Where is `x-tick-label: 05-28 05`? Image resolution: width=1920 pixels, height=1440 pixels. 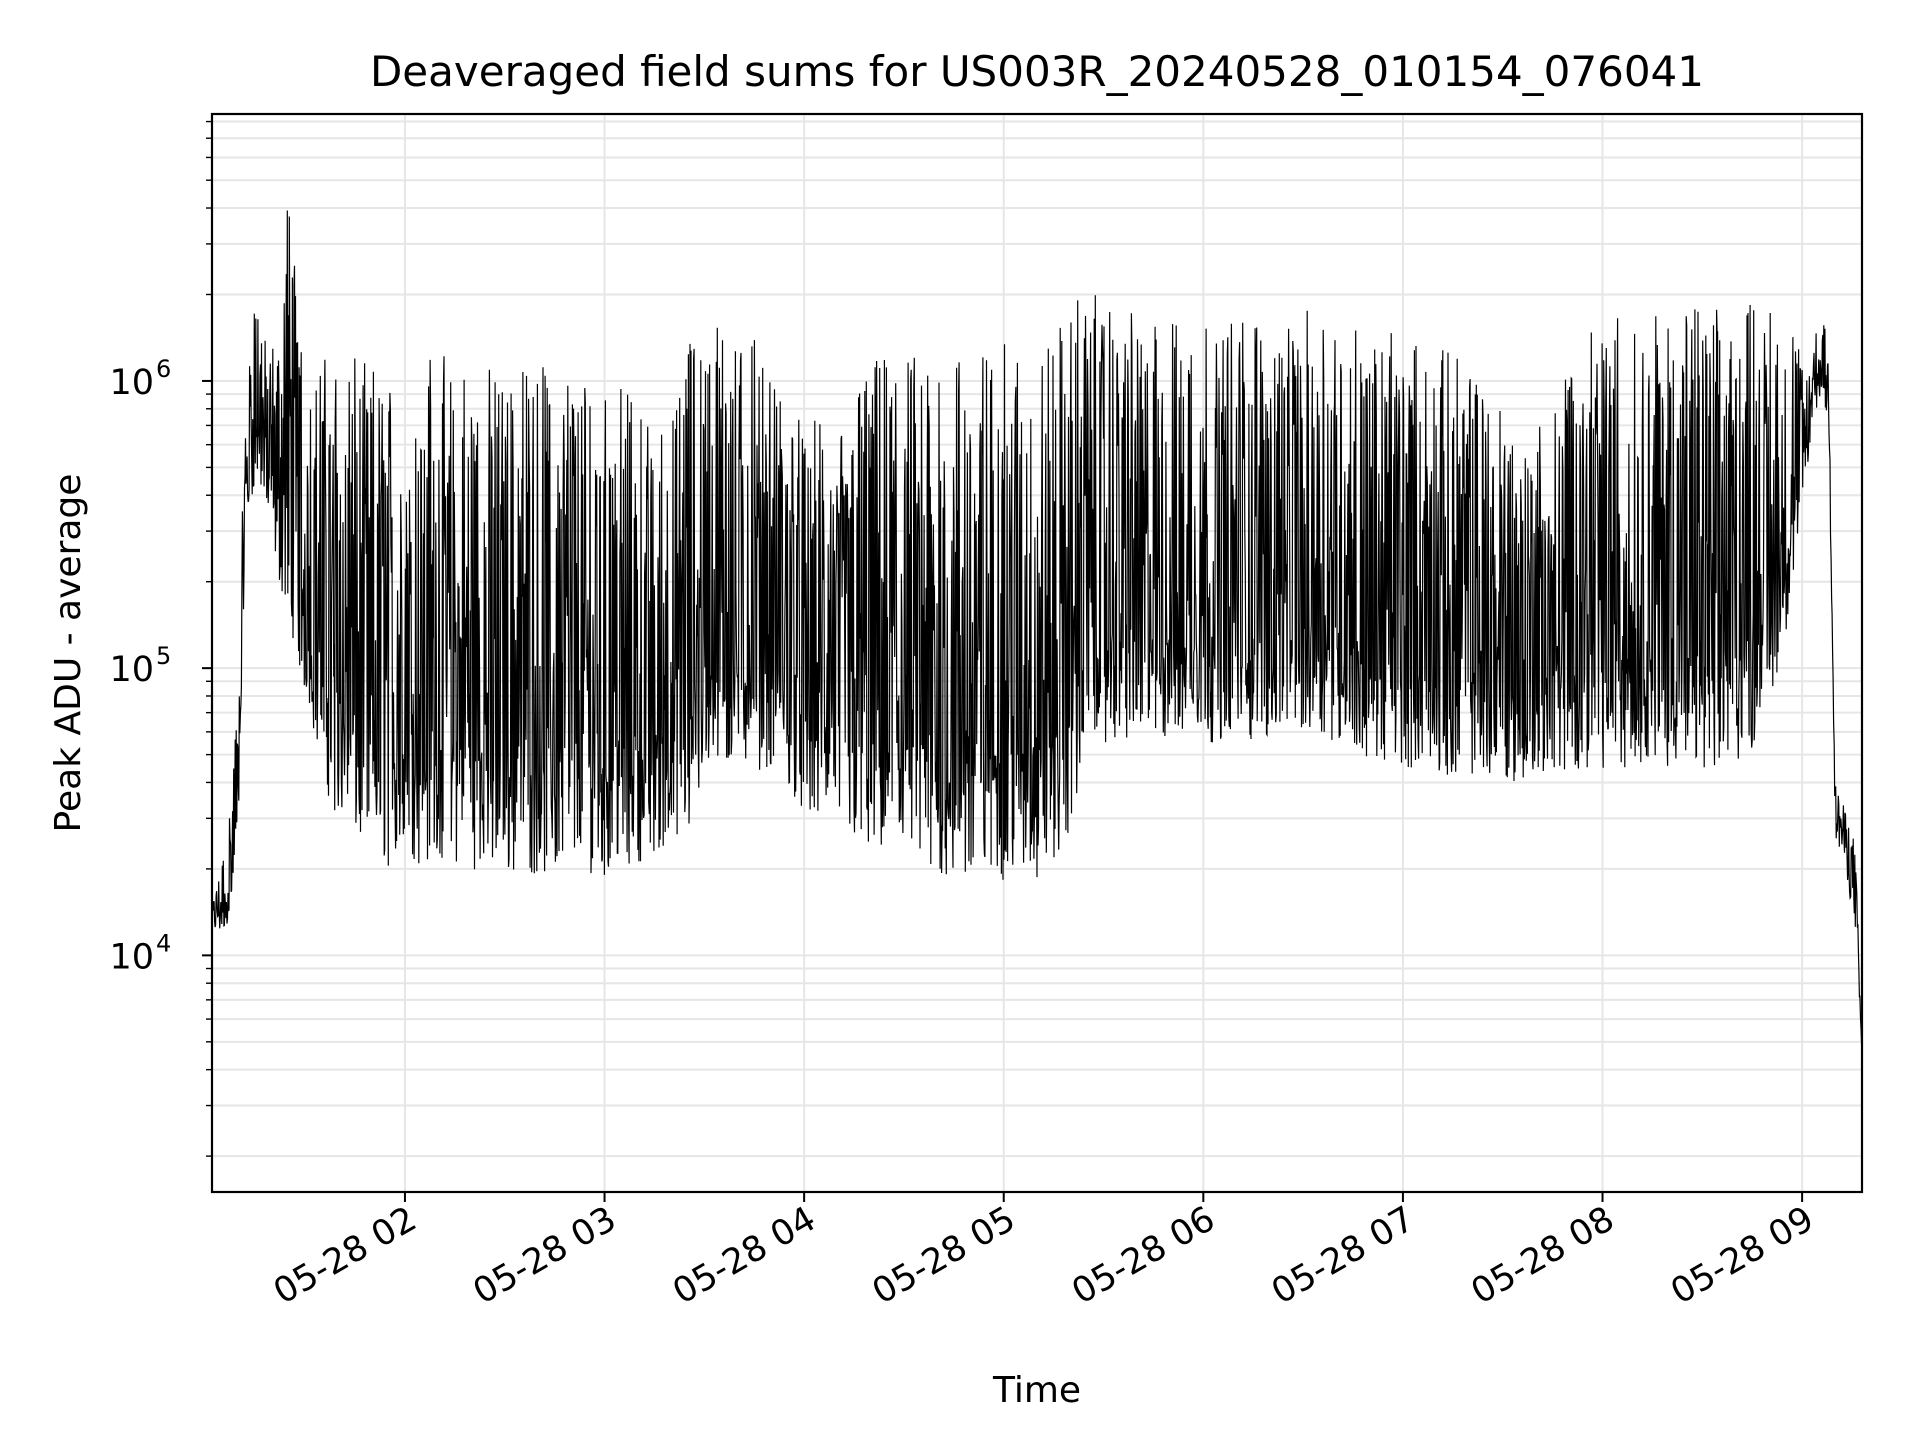 x-tick-label: 05-28 05 is located at coordinates (944, 1255).